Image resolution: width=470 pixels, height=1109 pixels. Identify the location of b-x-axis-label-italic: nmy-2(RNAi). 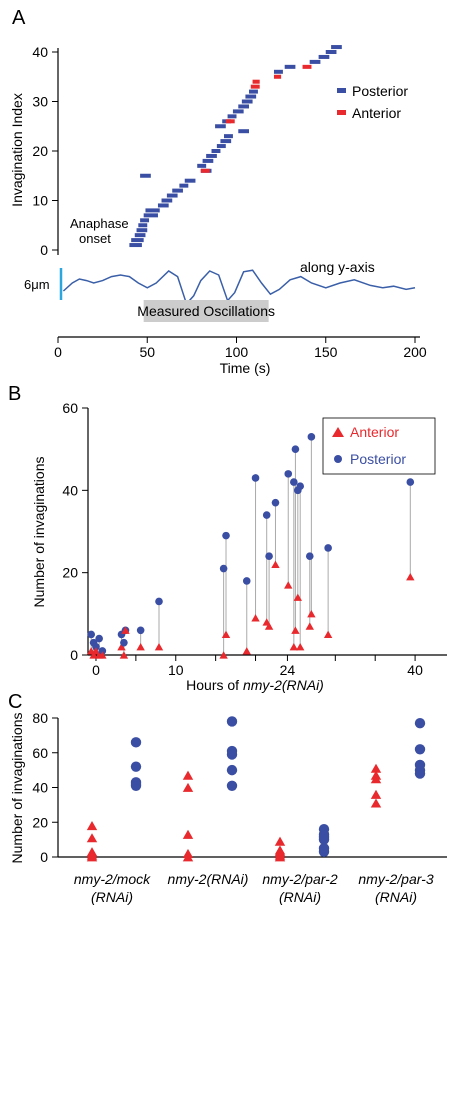
(283, 685).